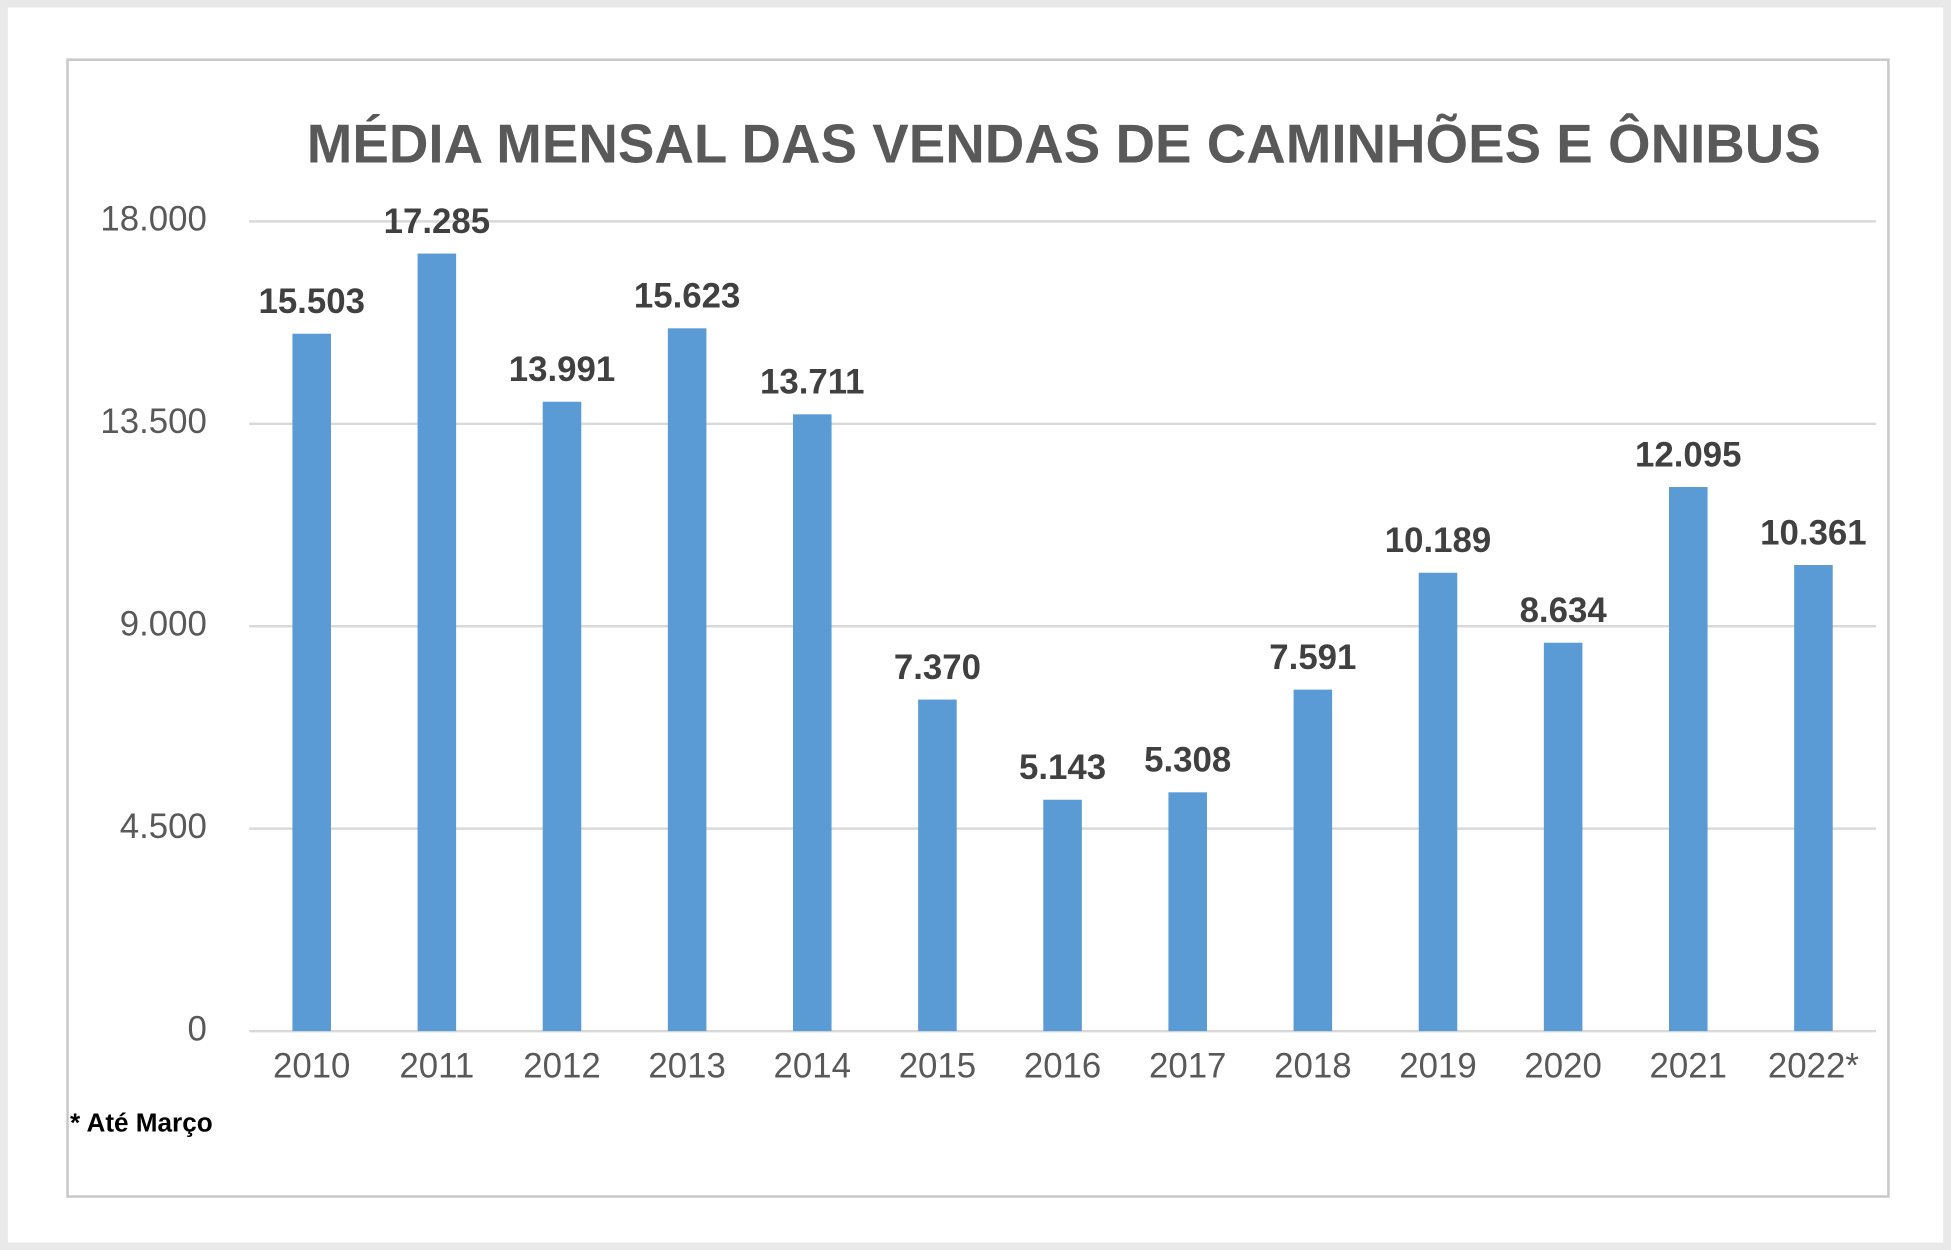  What do you see at coordinates (937, 667) in the screenshot?
I see `value-label: 7.370` at bounding box center [937, 667].